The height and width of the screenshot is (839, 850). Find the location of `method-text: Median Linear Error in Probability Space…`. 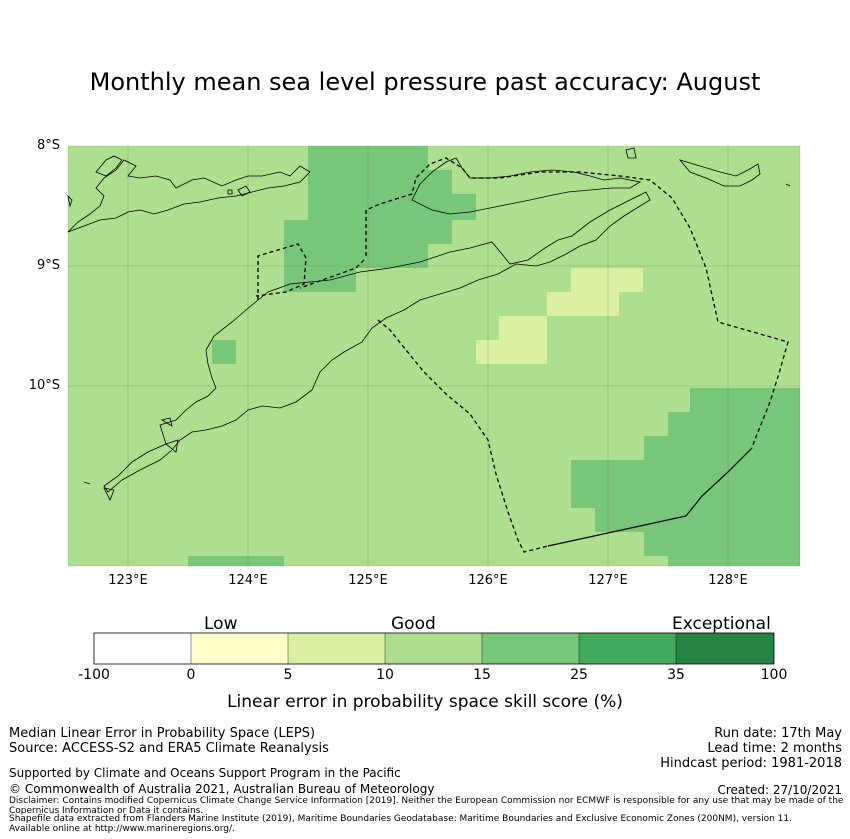

method-text: Median Linear Error in Probability Space… is located at coordinates (162, 733).